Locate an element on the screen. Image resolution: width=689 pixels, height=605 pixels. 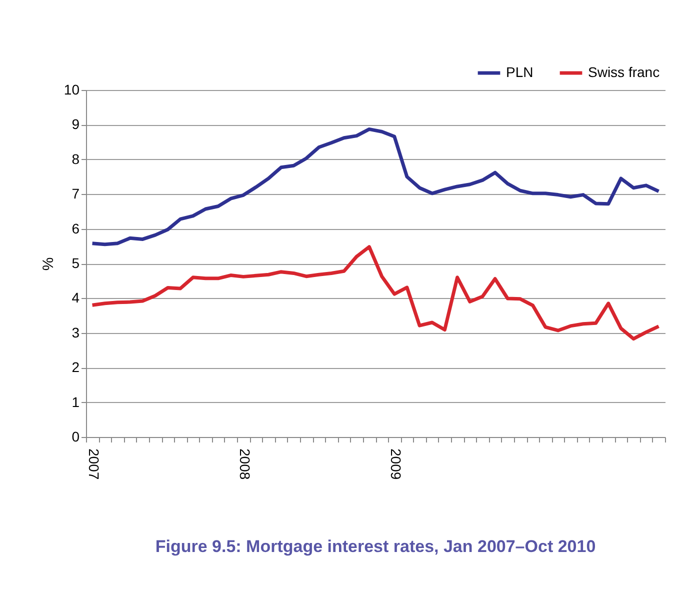
y-tick-label: 8 is located at coordinates (76, 158).